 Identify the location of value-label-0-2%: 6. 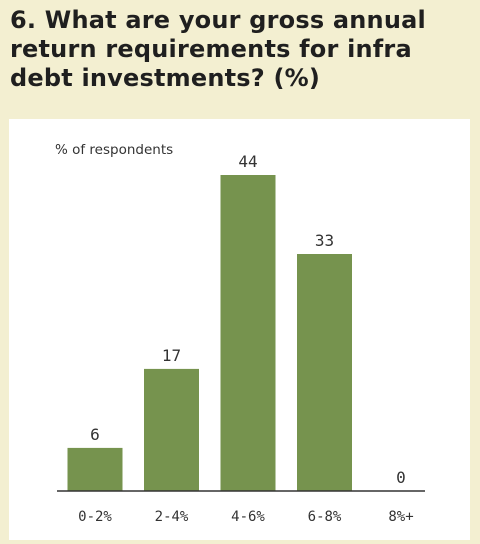
(95, 434).